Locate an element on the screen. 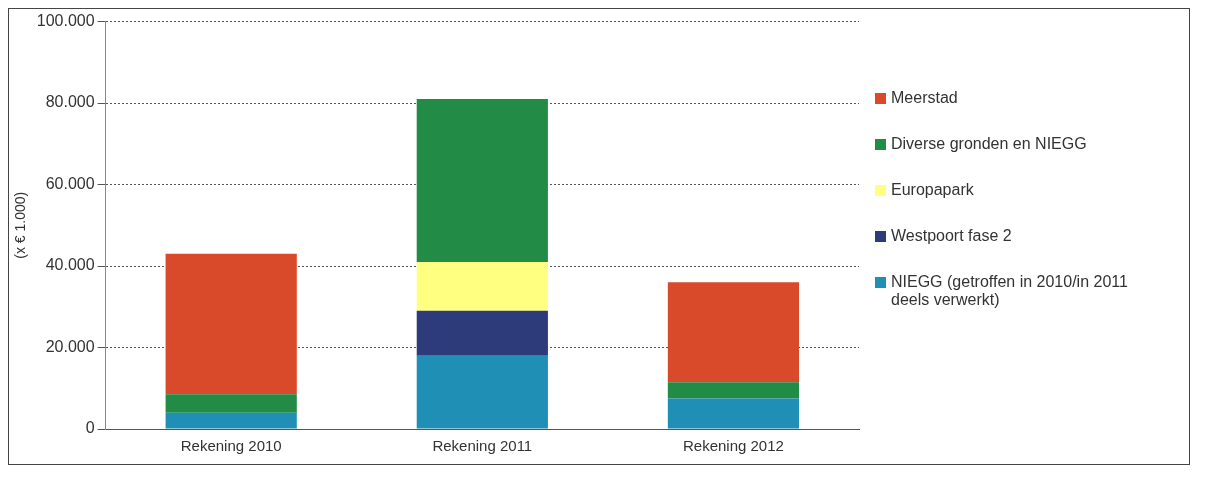  y-tick-label: 60.000 is located at coordinates (70, 183).